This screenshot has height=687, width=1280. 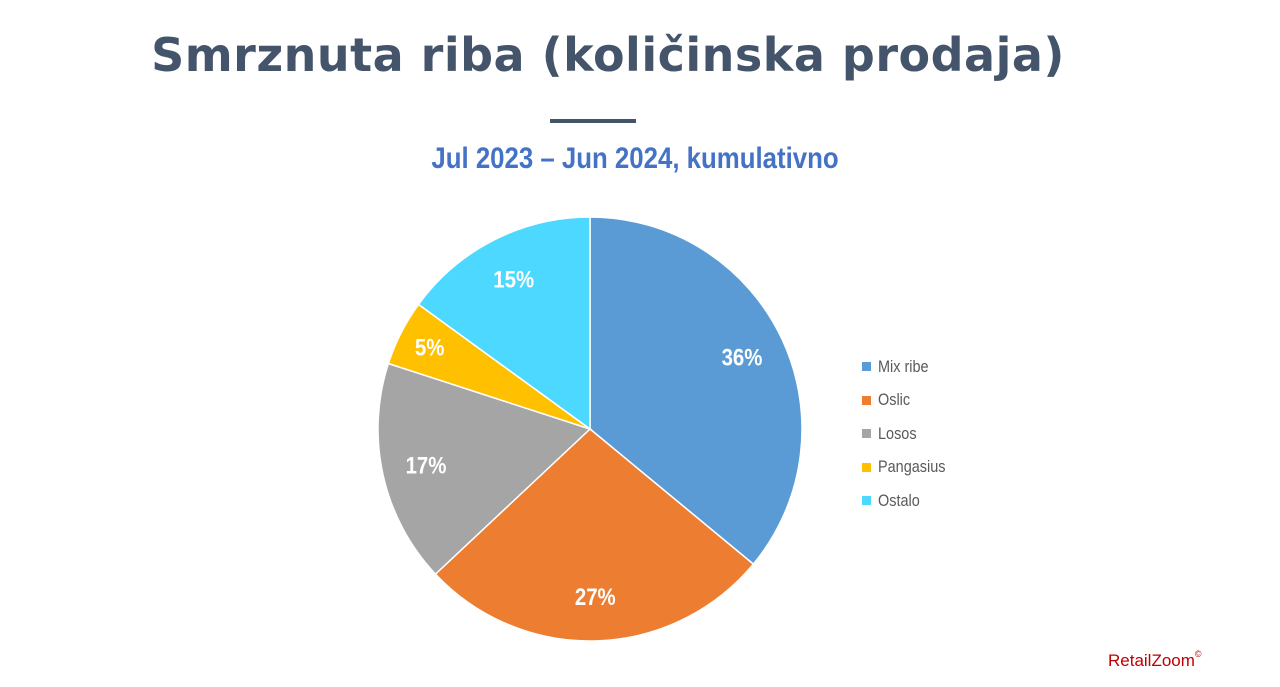 I want to click on chart-title: Smrznuta riba (količinska prodaja), so click(x=608, y=55).